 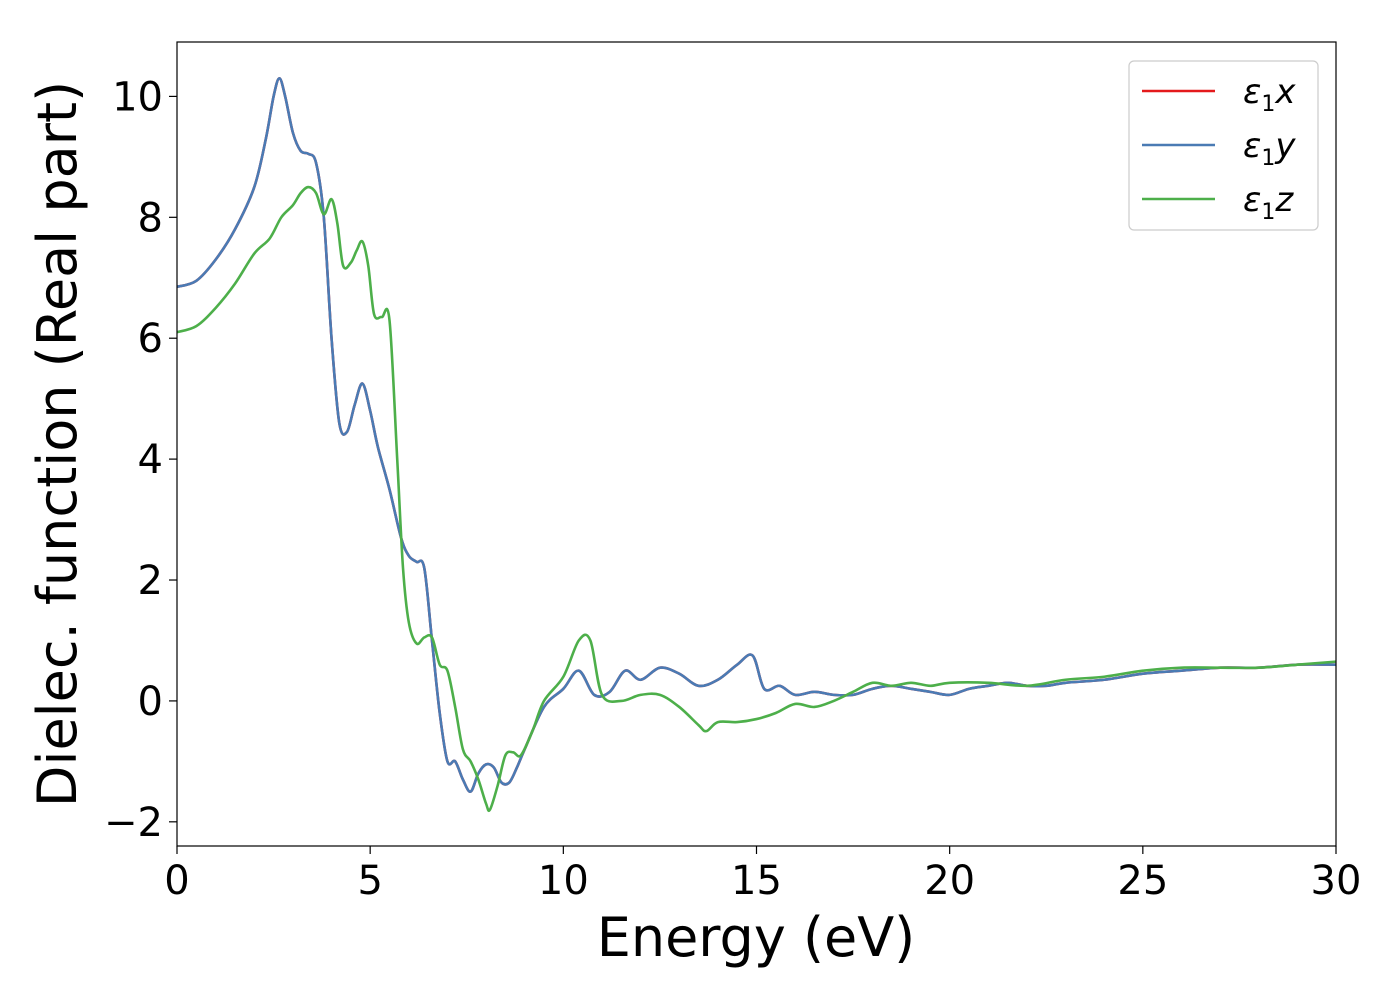 I want to click on legend-label-eps1-x: ε1x, so click(x=1269, y=94).